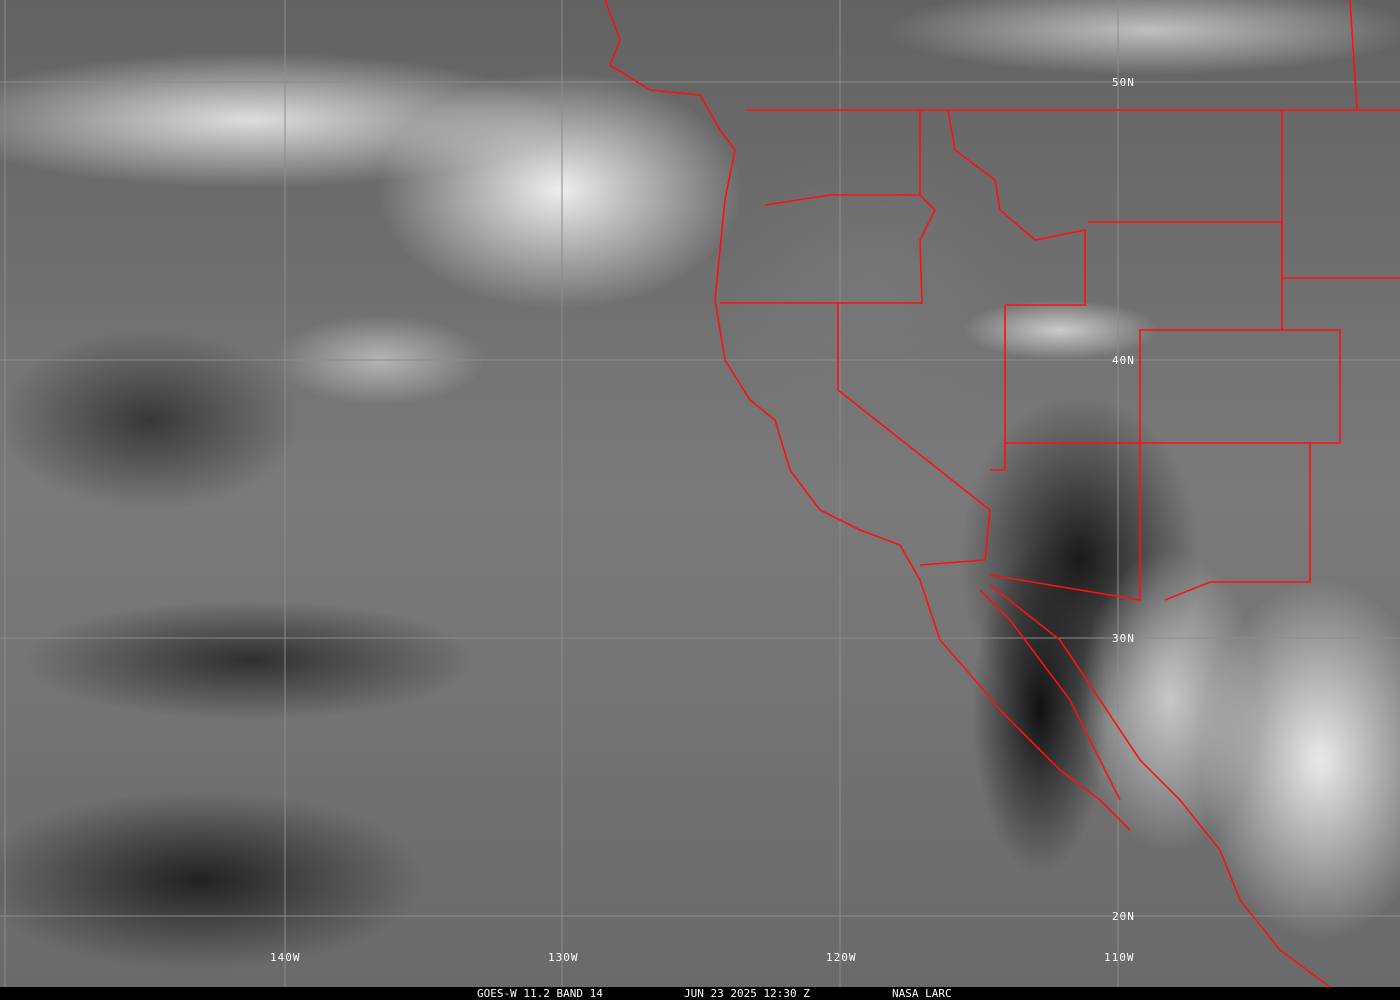  What do you see at coordinates (1340, 194) in the screenshot?
I see `montana-east` at bounding box center [1340, 194].